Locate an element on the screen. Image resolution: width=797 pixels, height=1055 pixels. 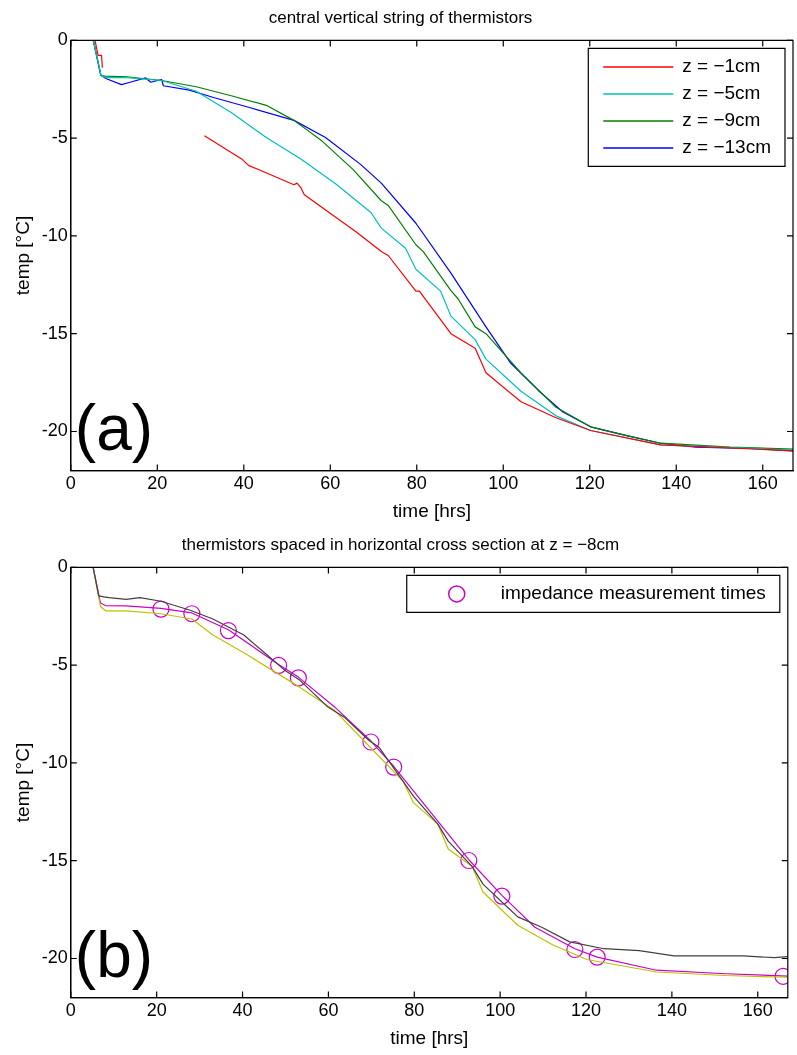
legend-label: impedance measurement times is located at coordinates (633, 593).